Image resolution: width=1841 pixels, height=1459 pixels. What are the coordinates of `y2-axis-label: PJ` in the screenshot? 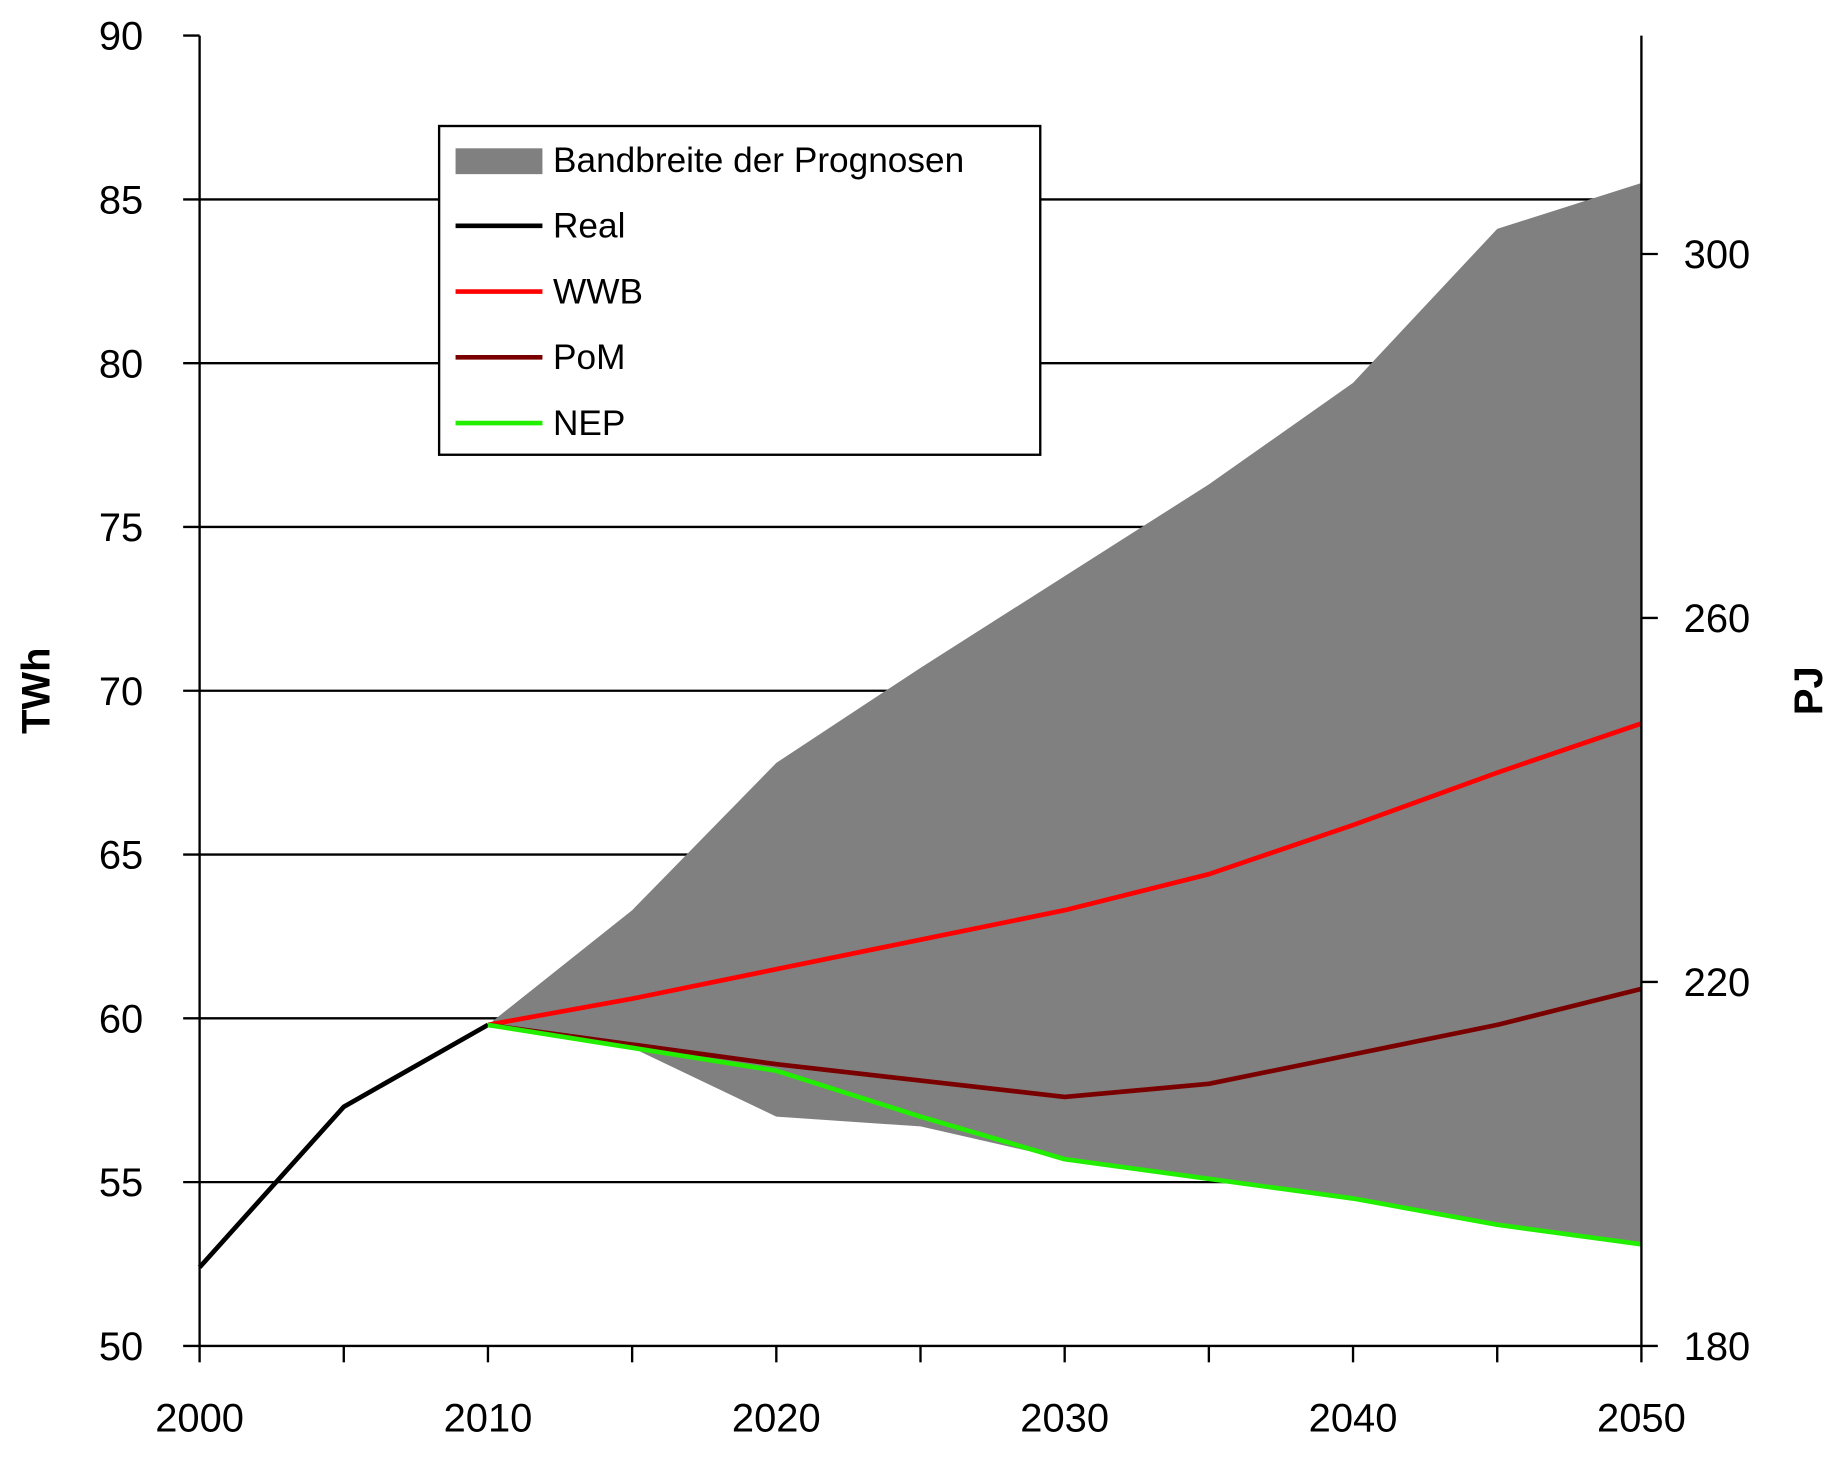 It's located at (1809, 690).